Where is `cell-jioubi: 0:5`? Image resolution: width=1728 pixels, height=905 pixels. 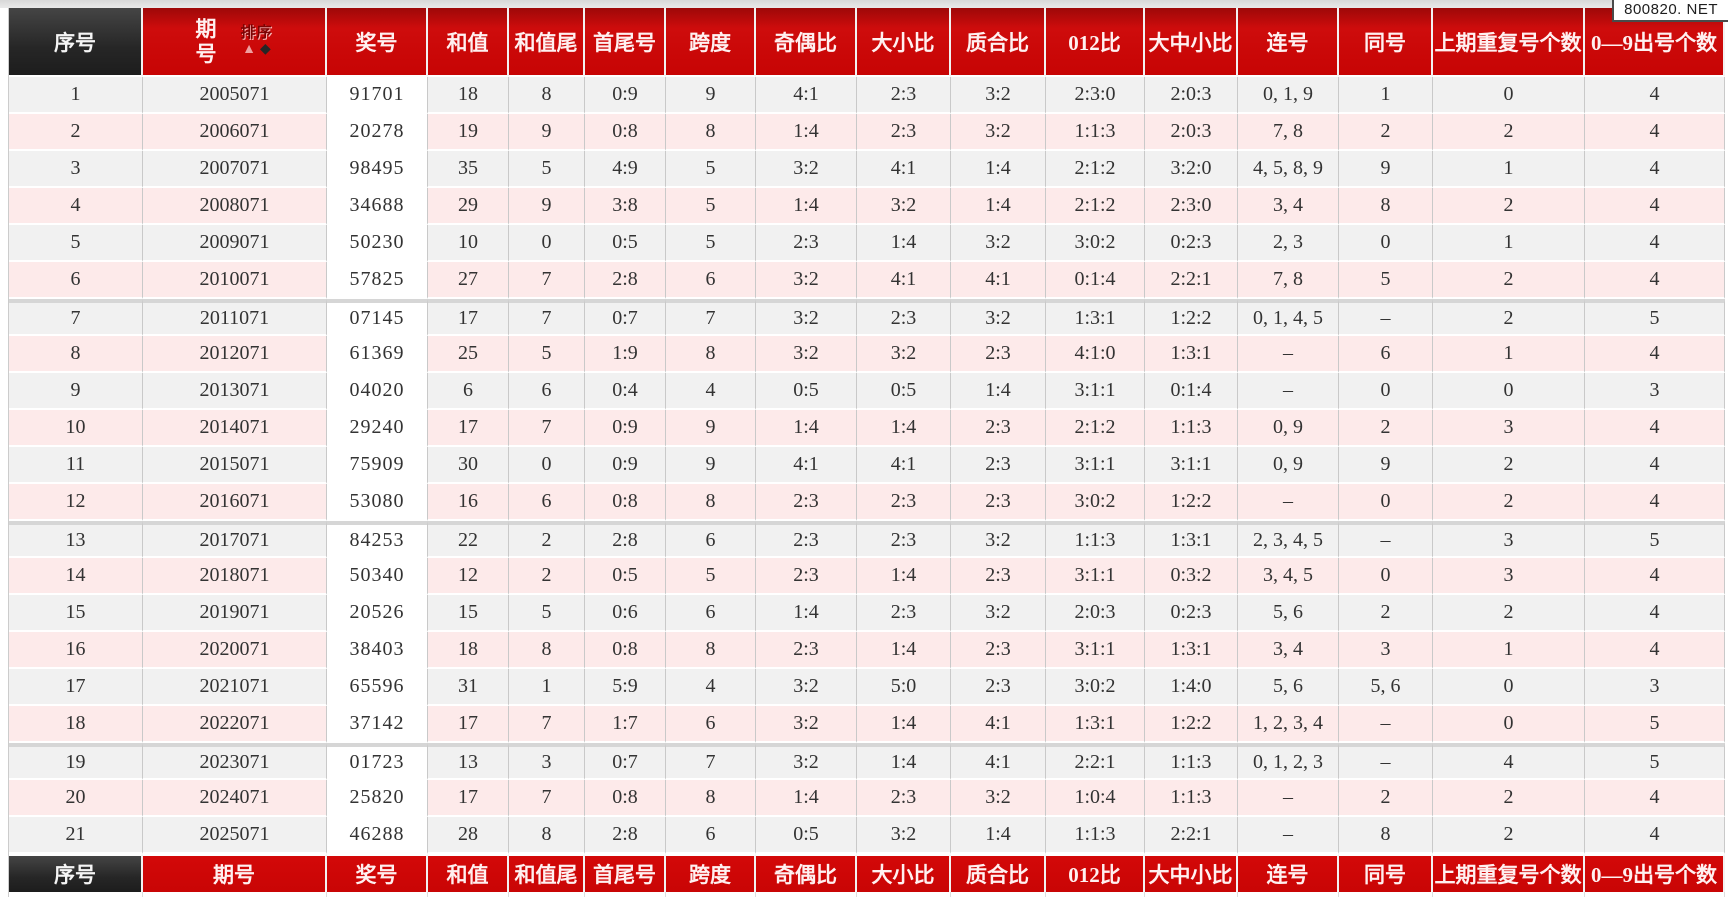
cell-jioubi: 0:5 is located at coordinates (806, 835).